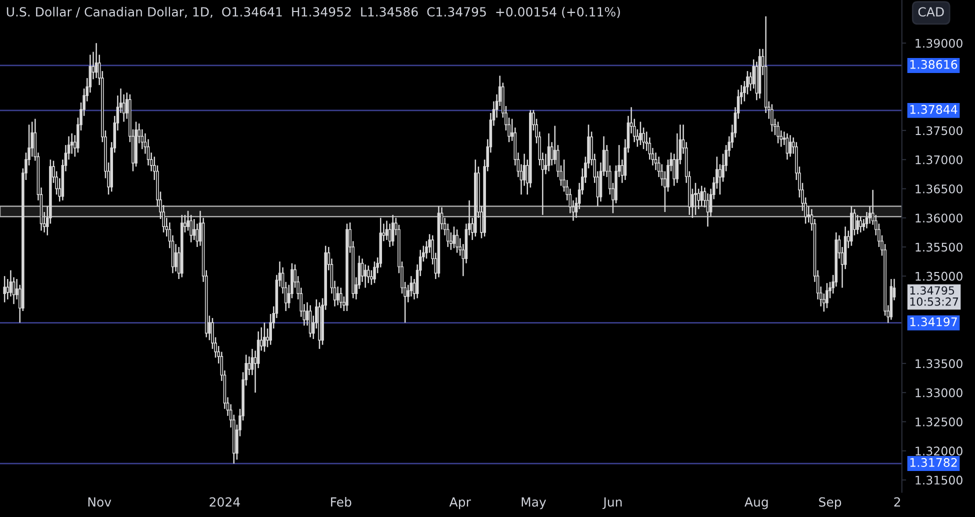 This screenshot has width=975, height=517. I want to click on x-tick-label: Apr, so click(460, 503).